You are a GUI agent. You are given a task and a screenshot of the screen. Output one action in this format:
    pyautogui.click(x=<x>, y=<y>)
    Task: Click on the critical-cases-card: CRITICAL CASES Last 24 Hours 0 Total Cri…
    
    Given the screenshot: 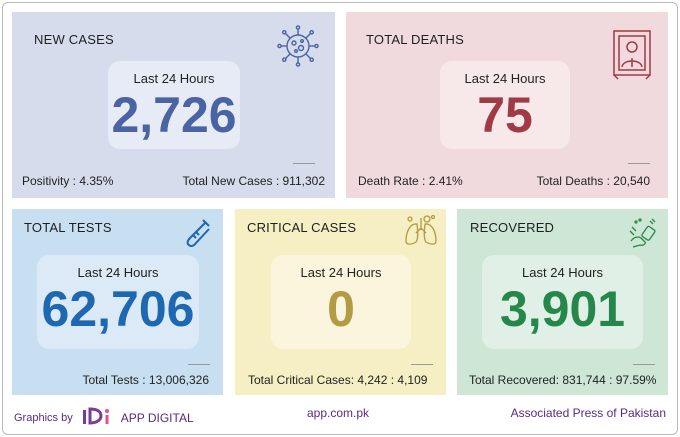 What is the action you would take?
    pyautogui.click(x=340, y=302)
    